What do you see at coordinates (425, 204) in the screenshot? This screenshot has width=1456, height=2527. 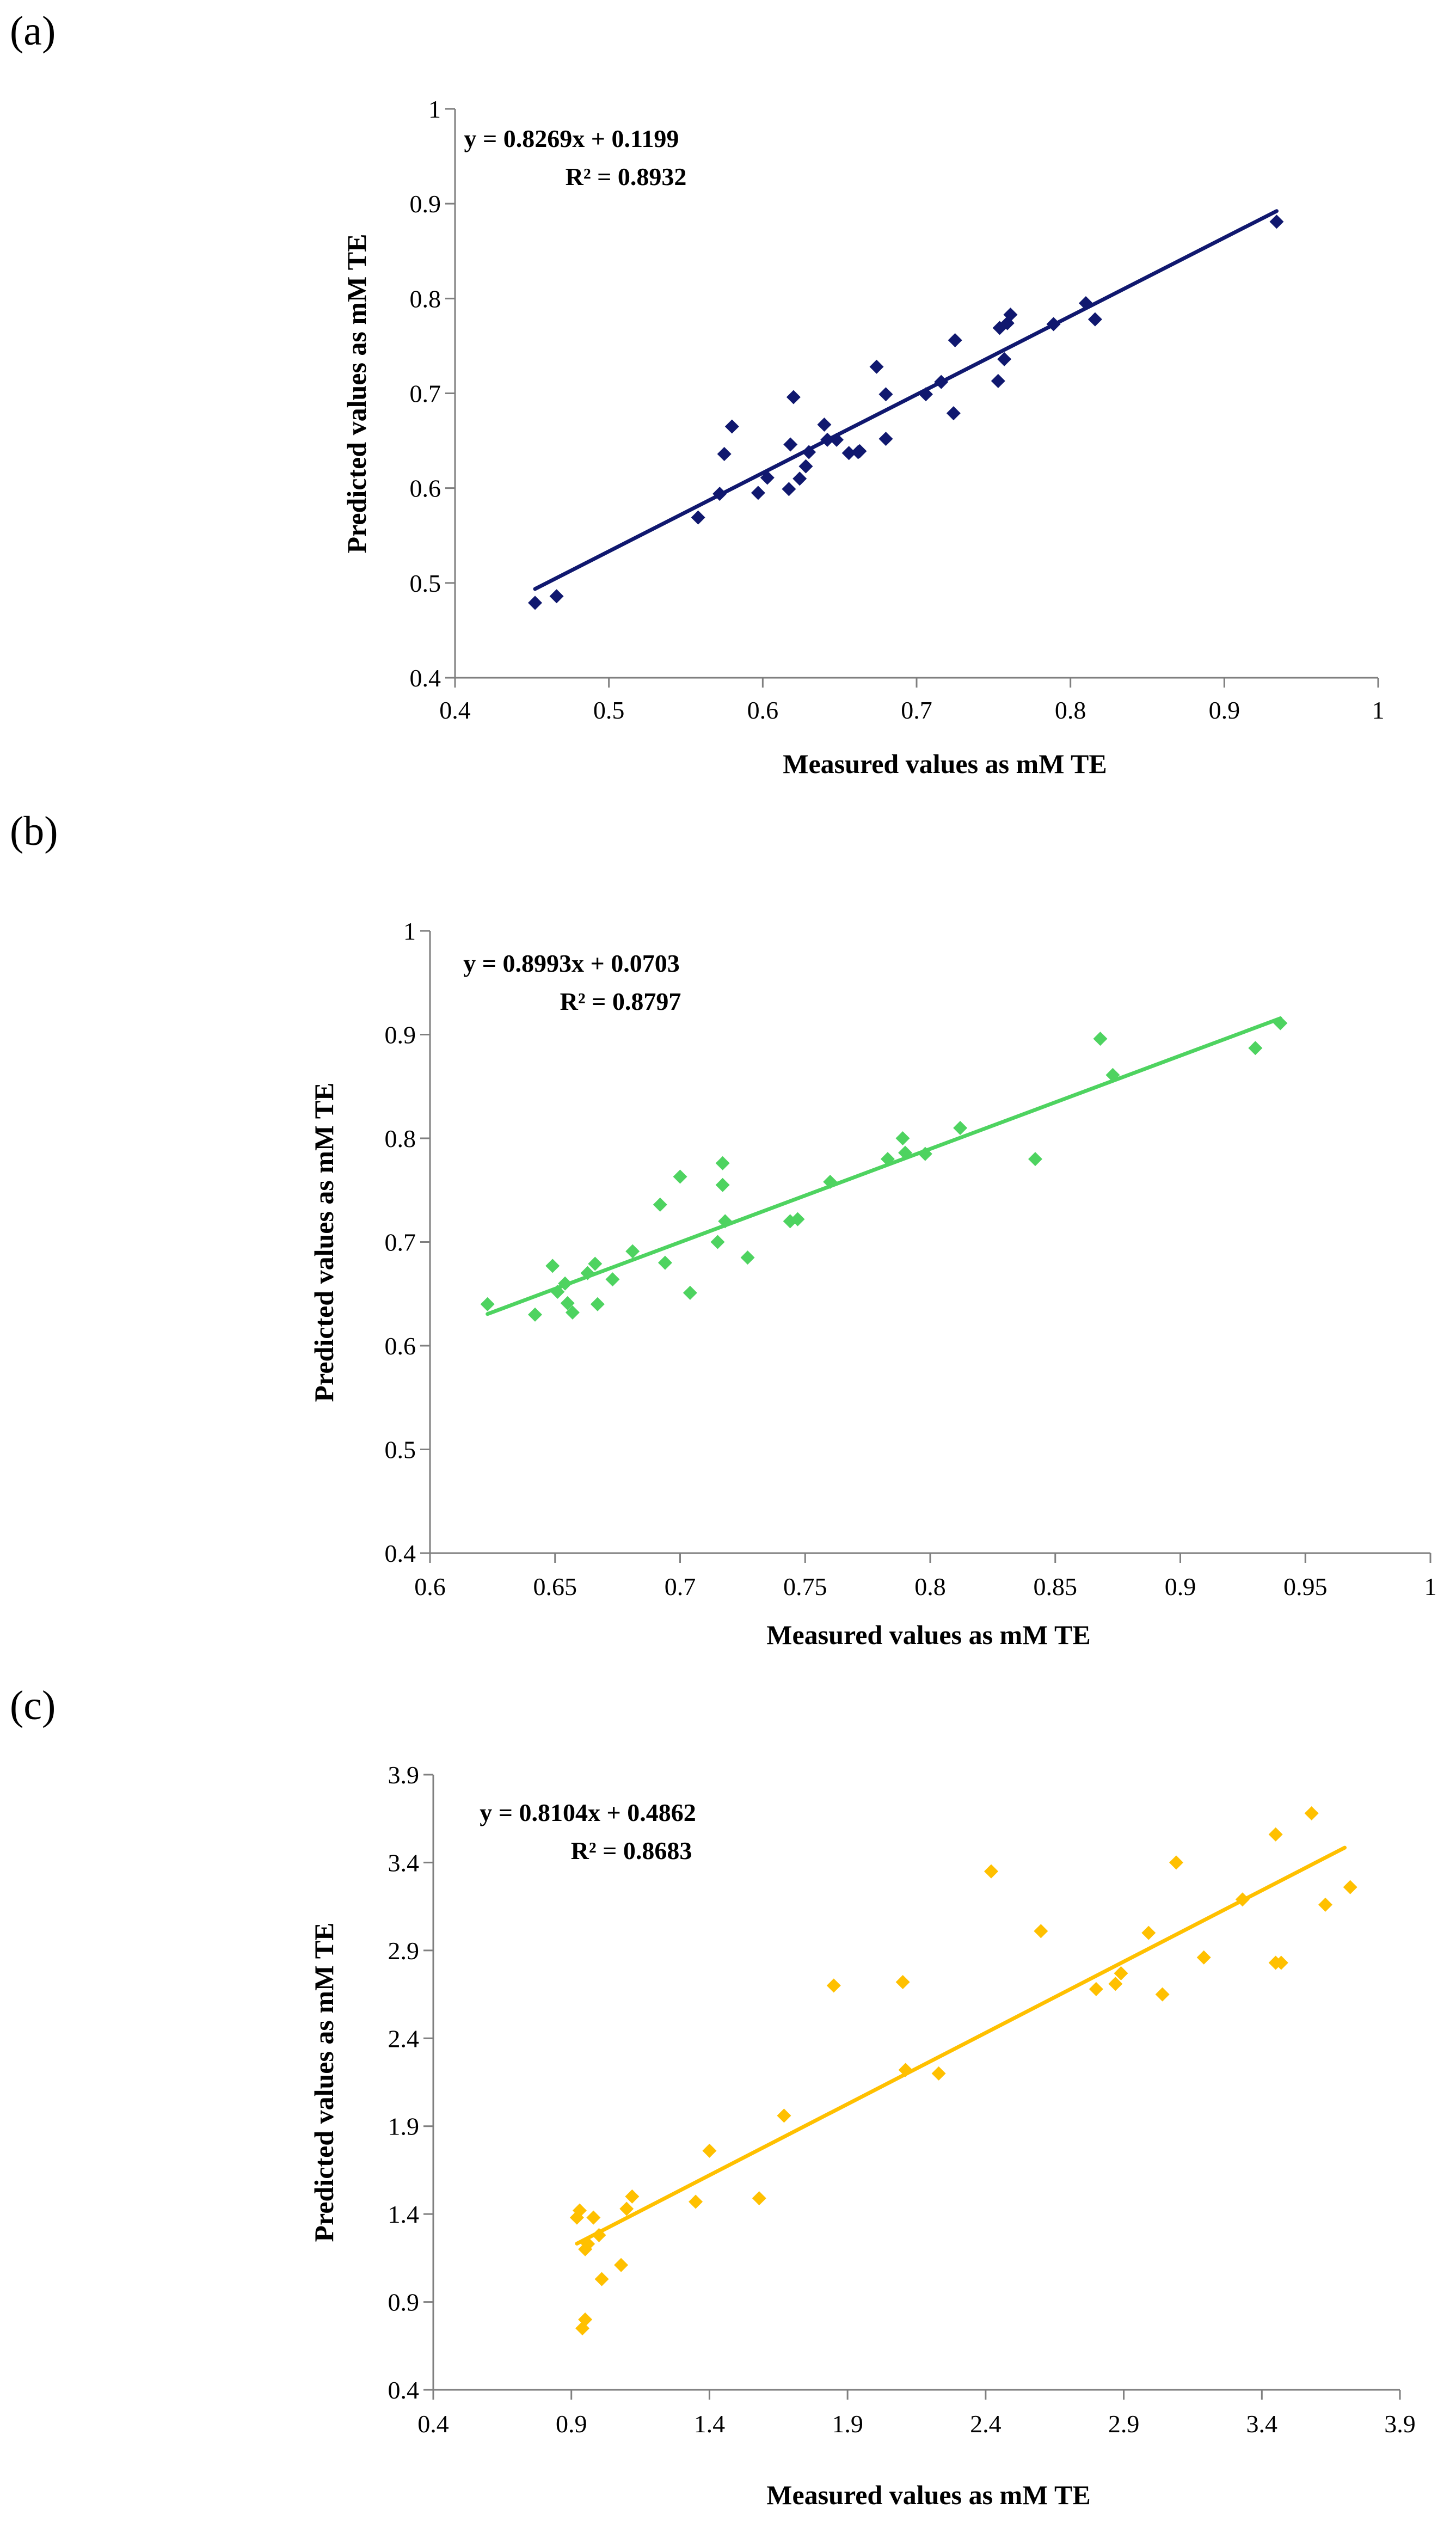 I see `chart-a-y-tick-label: 0.9` at bounding box center [425, 204].